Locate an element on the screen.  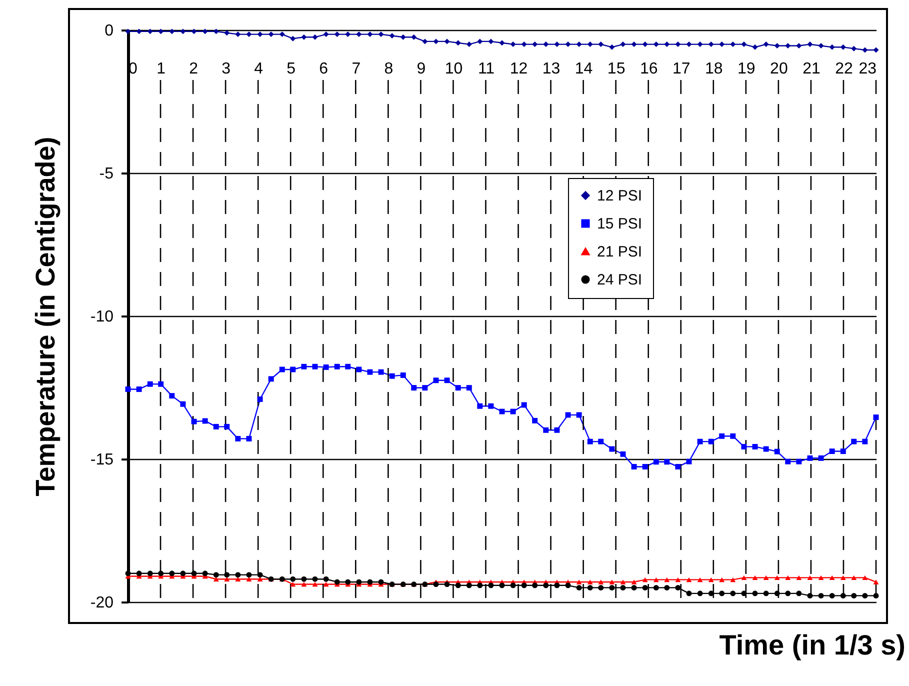
x-tick-label: 10 is located at coordinates (453, 69).